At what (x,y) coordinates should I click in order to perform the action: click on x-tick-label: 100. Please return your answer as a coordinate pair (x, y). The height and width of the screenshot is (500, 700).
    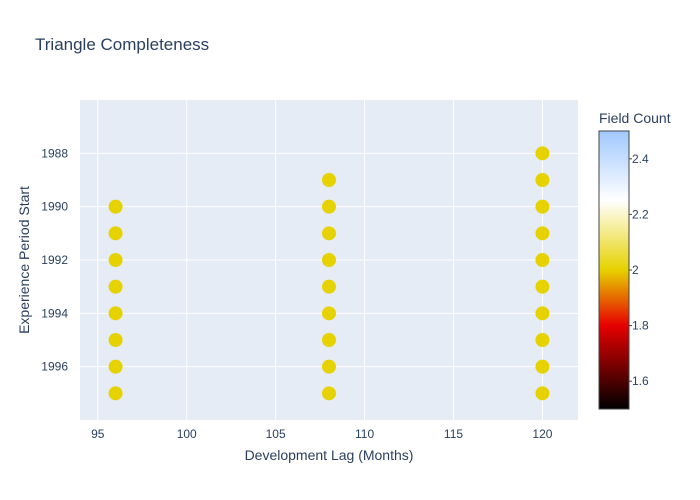
    Looking at the image, I should click on (187, 434).